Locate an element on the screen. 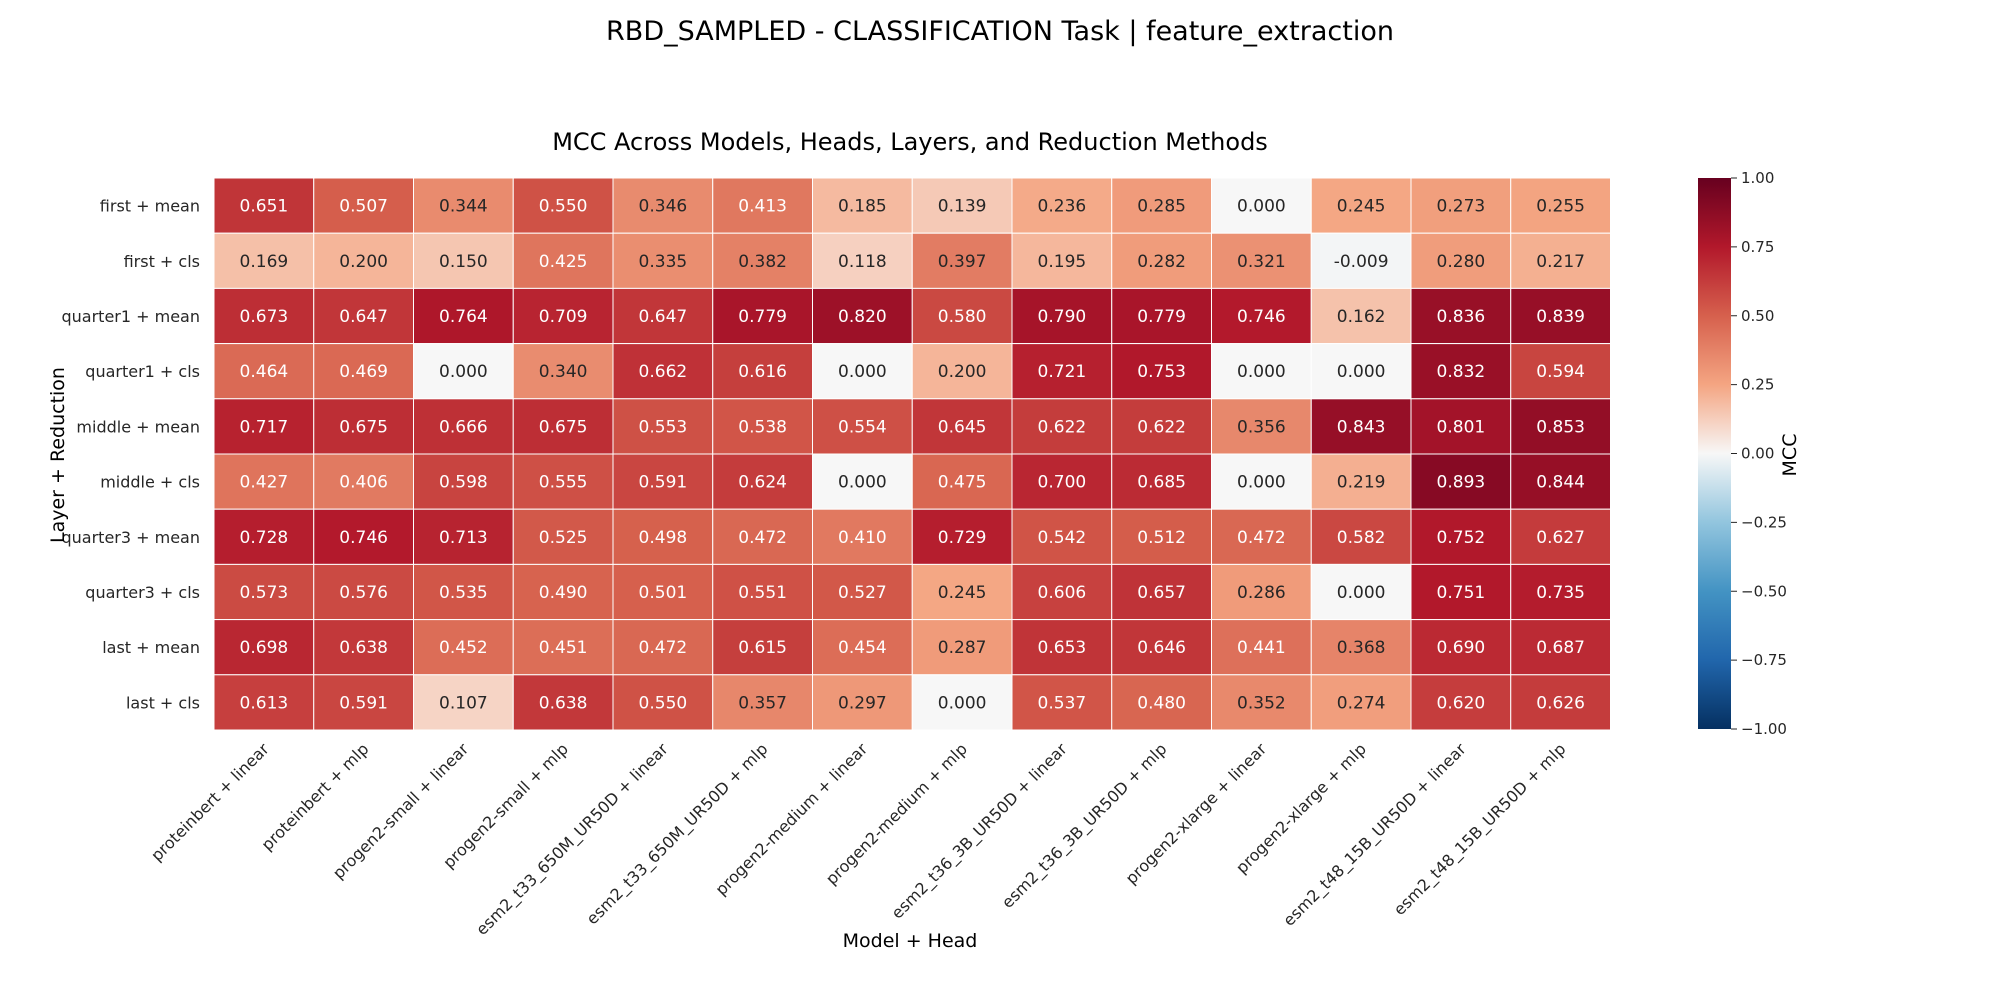 The image size is (2000, 1000). cell-value-label: 0.340 is located at coordinates (563, 372).